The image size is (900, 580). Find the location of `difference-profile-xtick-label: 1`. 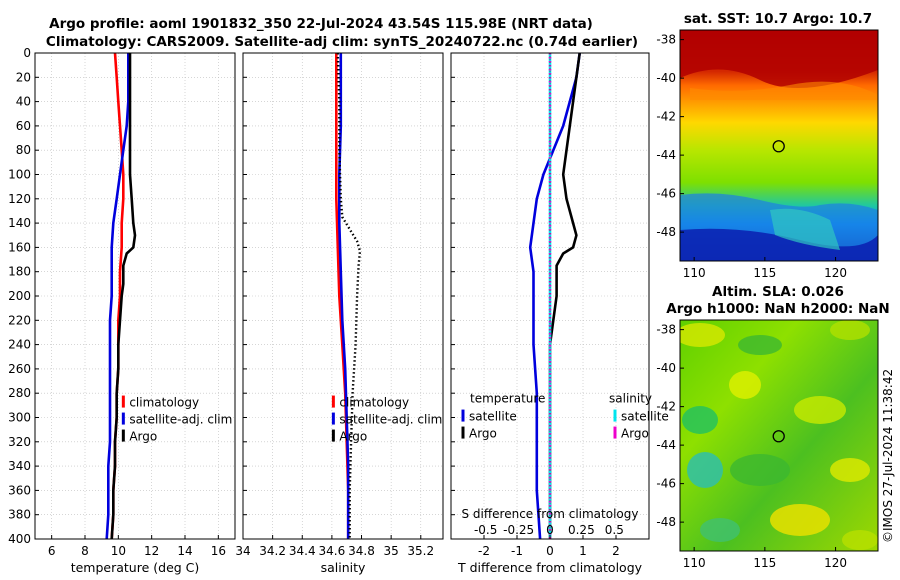

difference-profile-xtick-label: 1 is located at coordinates (583, 551).